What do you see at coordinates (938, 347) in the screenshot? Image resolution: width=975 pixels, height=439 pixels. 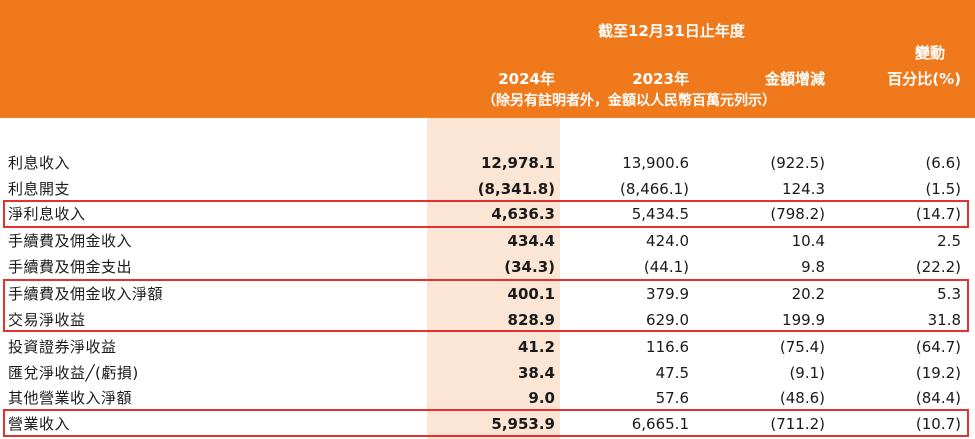 I see `value-pct: (64.7)` at bounding box center [938, 347].